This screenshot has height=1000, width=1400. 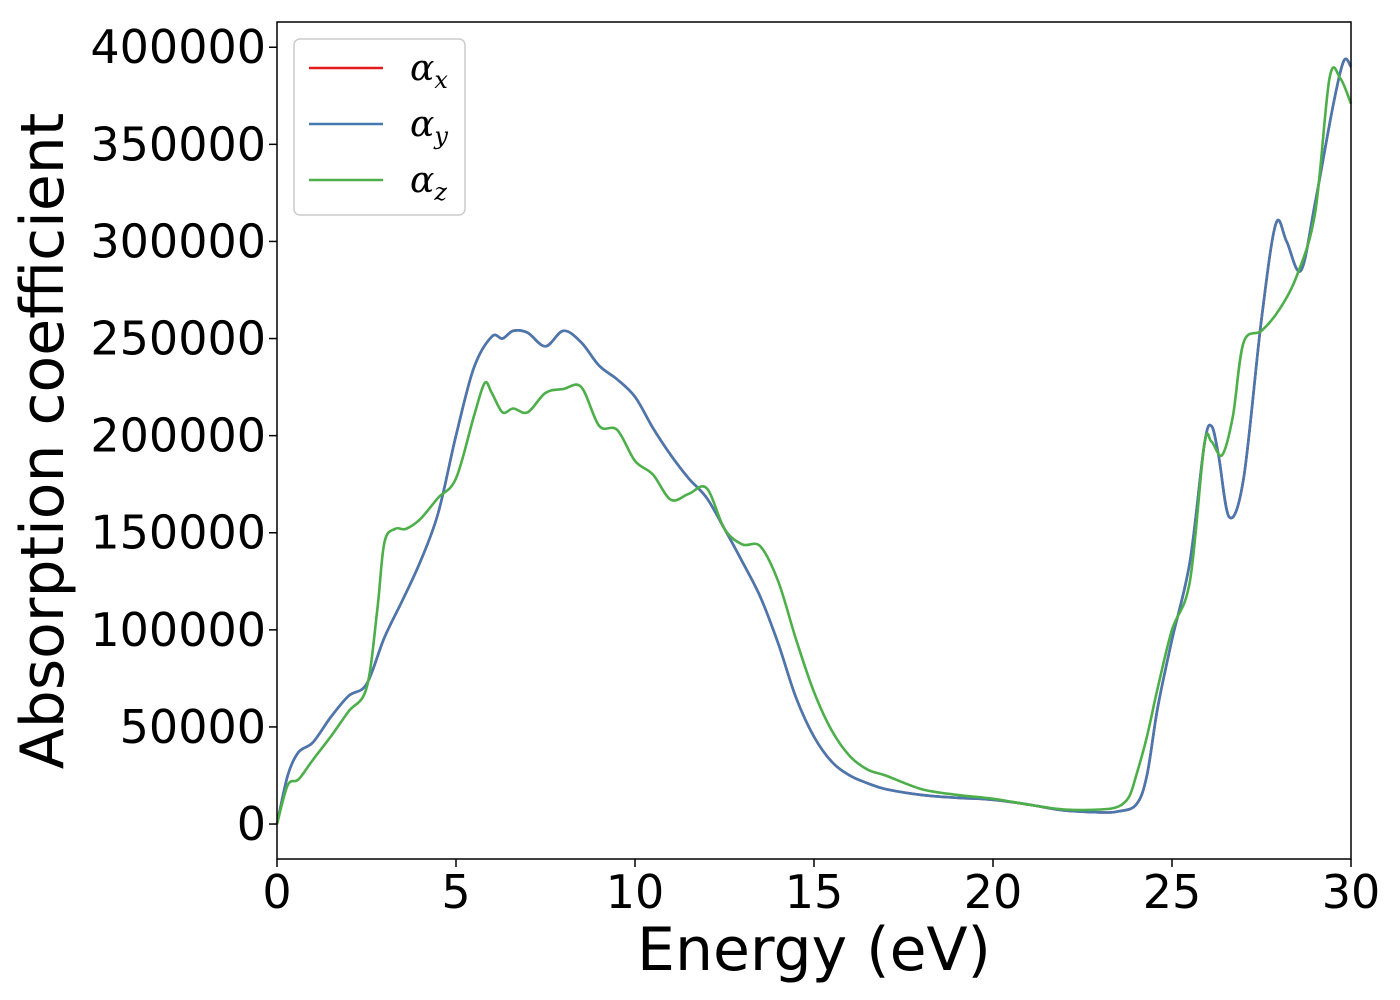 I want to click on x-tick-label: 25, so click(x=1172, y=892).